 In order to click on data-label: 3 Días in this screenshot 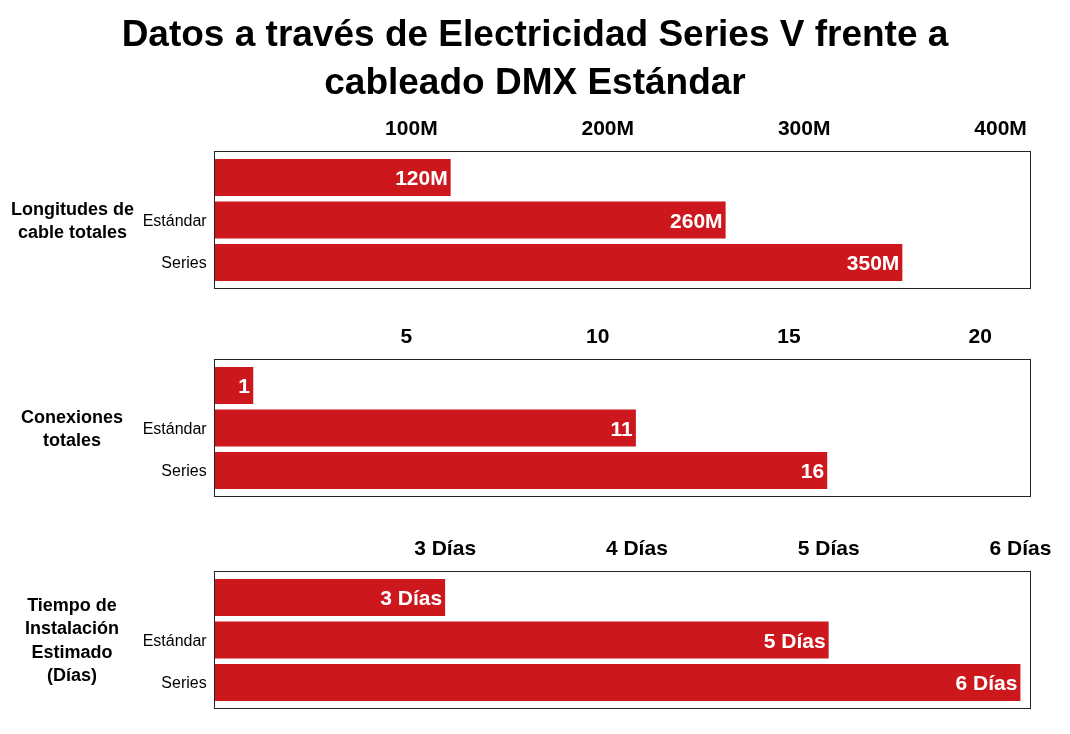, I will do `click(411, 597)`.